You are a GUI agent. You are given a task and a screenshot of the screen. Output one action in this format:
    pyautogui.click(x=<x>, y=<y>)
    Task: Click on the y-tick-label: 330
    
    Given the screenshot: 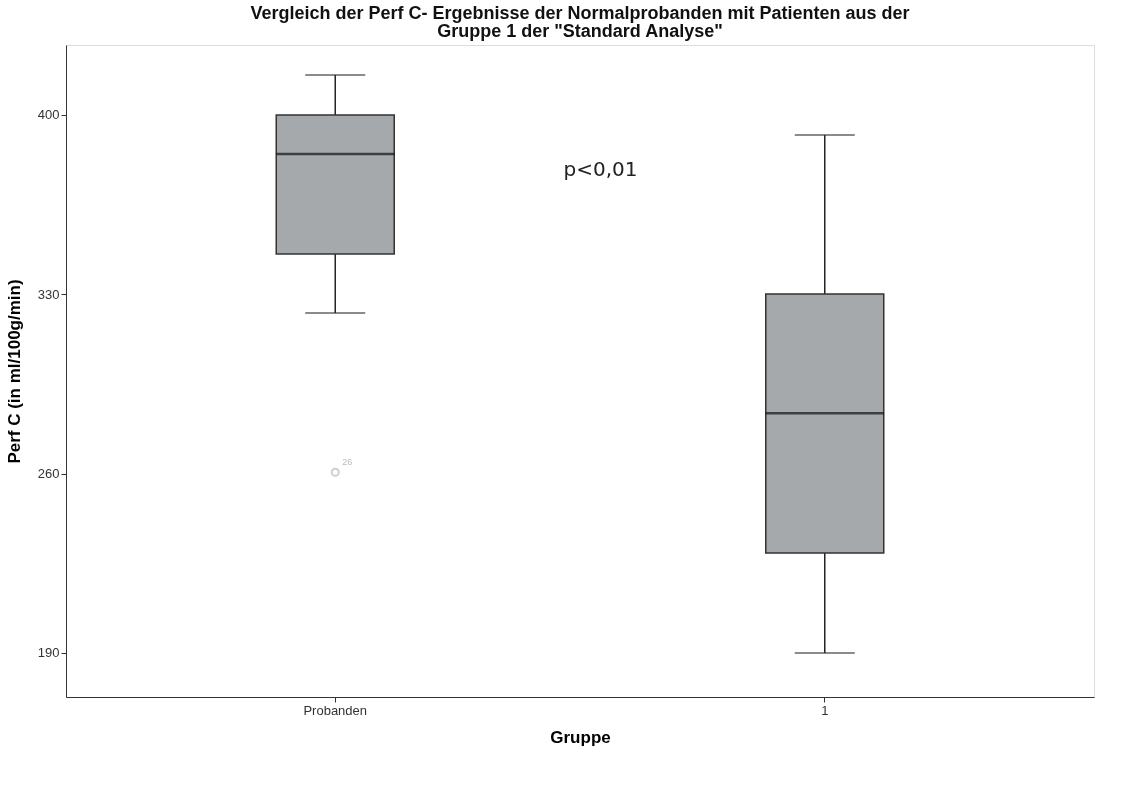 What is the action you would take?
    pyautogui.click(x=48, y=294)
    